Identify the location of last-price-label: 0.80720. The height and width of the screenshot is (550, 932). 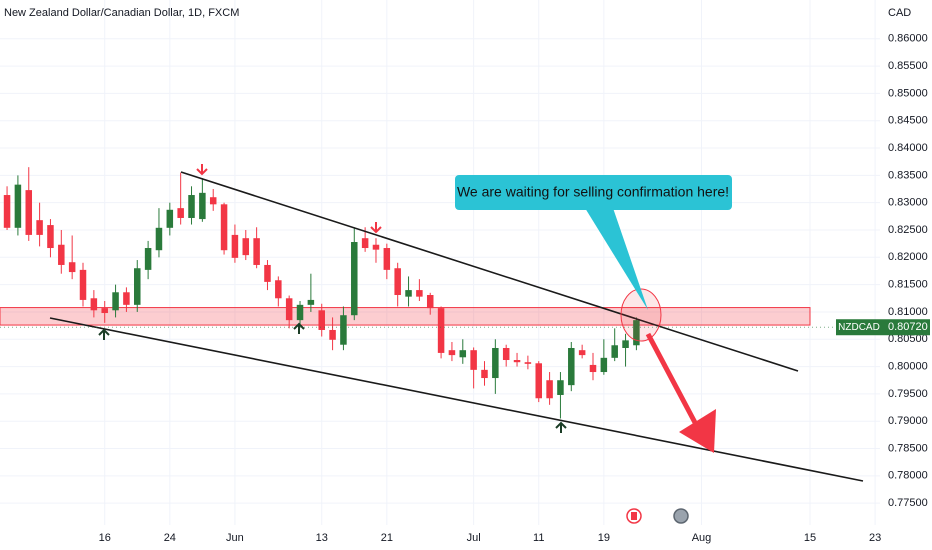
(908, 327).